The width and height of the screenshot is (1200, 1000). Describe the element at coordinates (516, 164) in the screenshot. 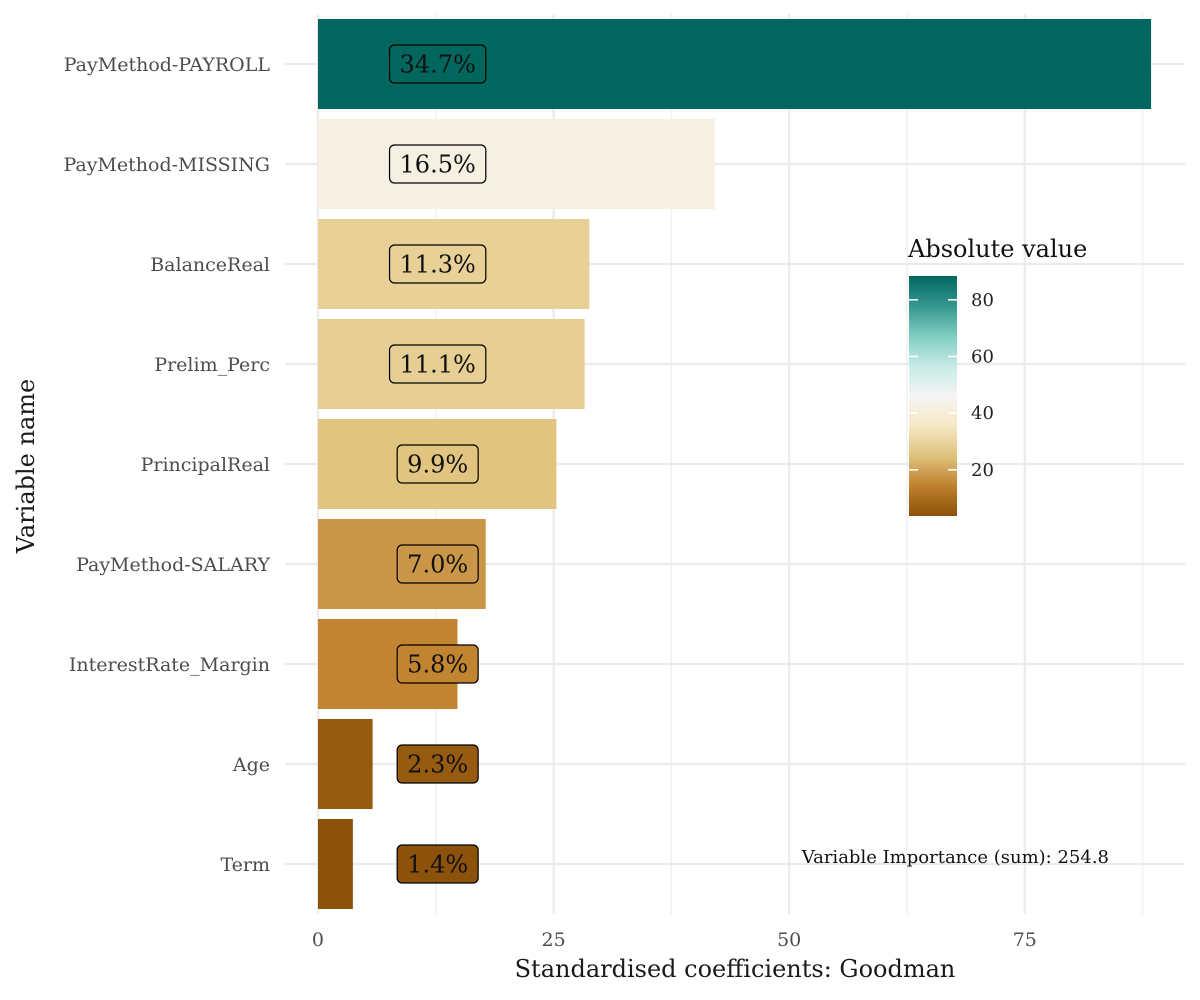

I see `bar-paymethod-missing` at that location.